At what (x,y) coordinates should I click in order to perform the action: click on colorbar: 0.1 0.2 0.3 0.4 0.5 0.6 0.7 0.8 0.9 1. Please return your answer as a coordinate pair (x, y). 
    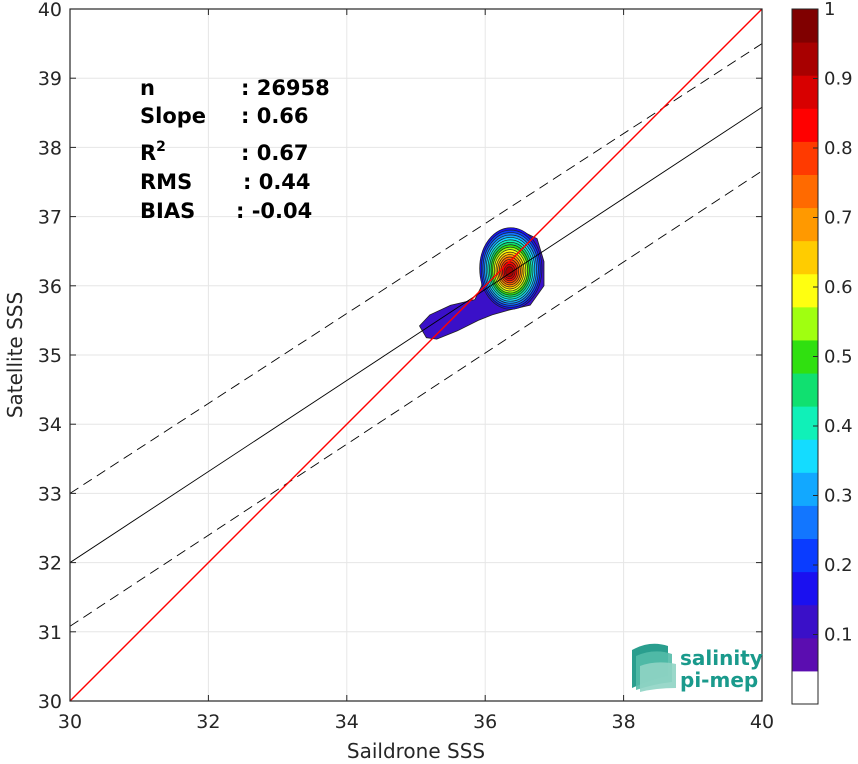
    Looking at the image, I should click on (822, 352).